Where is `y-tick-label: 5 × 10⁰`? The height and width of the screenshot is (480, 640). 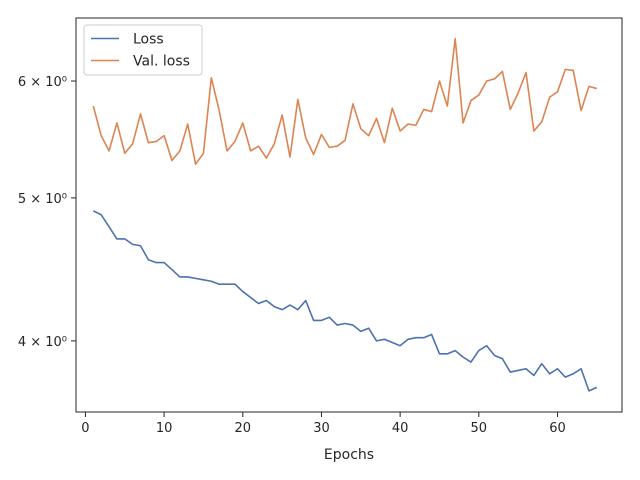 y-tick-label: 5 × 10⁰ is located at coordinates (42, 199).